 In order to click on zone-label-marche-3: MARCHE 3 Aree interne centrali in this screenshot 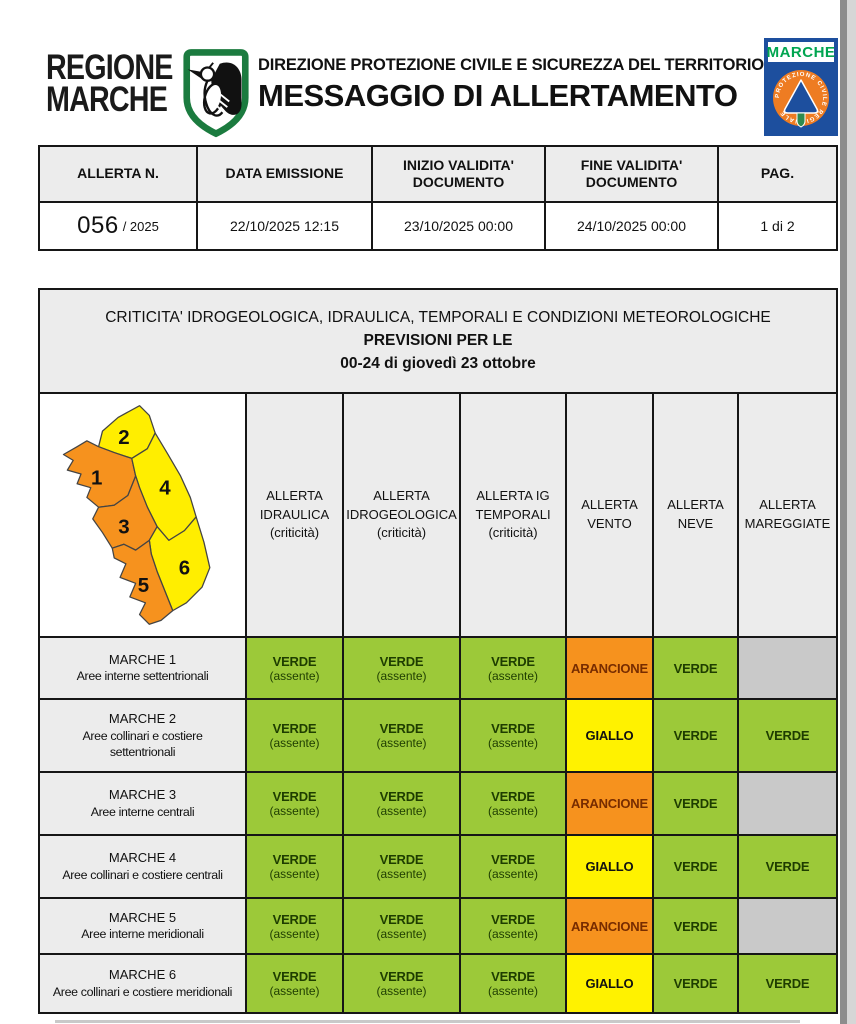, I will do `click(142, 803)`.